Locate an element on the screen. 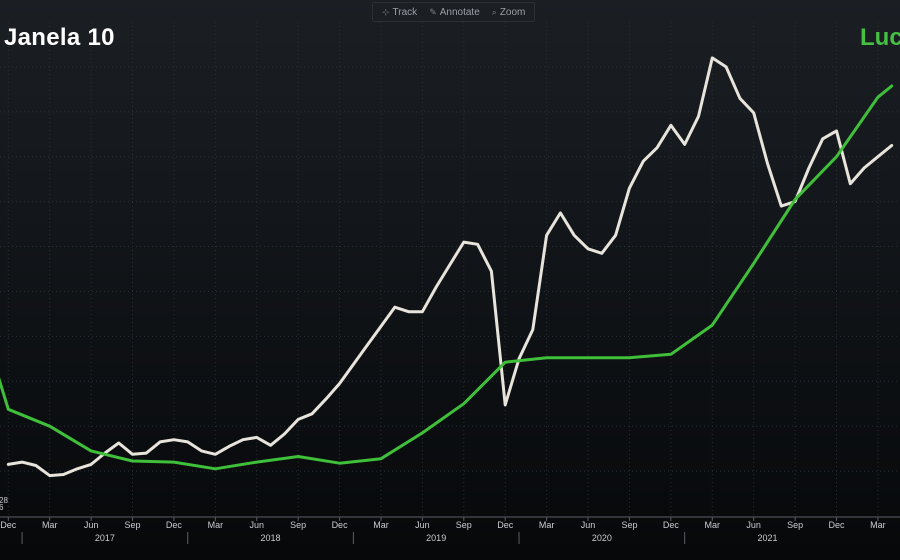 The image size is (900, 560). legend-entry-luc: Luc is located at coordinates (880, 37).